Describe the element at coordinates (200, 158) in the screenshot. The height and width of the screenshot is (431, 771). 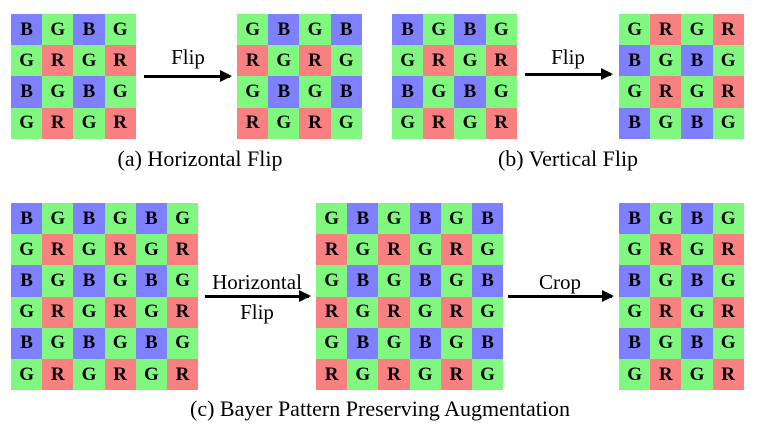
I see `panel-a-caption: (a) Horizontal Flip` at that location.